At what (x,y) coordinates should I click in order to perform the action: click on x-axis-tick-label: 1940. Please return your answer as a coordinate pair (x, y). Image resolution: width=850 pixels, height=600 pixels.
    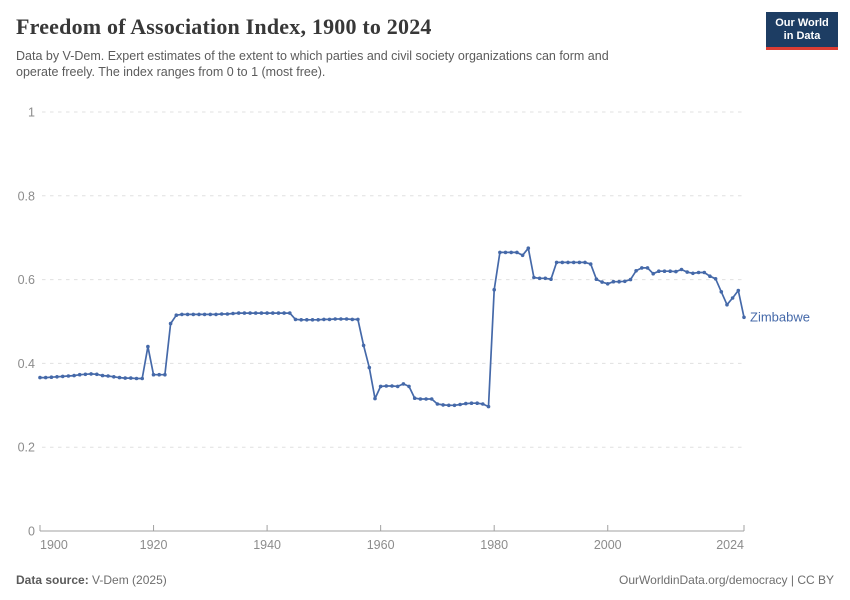
    Looking at the image, I should click on (267, 545).